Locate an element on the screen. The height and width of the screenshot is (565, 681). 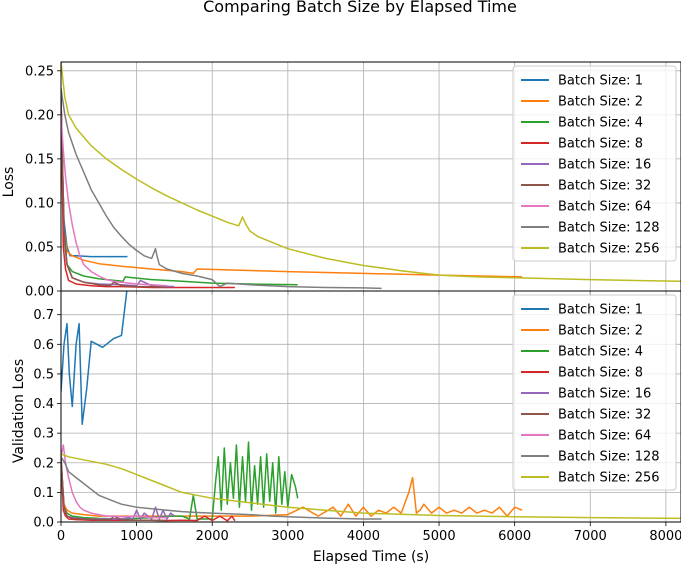
top-ytick-label-4: 0.20 is located at coordinates (39, 115).